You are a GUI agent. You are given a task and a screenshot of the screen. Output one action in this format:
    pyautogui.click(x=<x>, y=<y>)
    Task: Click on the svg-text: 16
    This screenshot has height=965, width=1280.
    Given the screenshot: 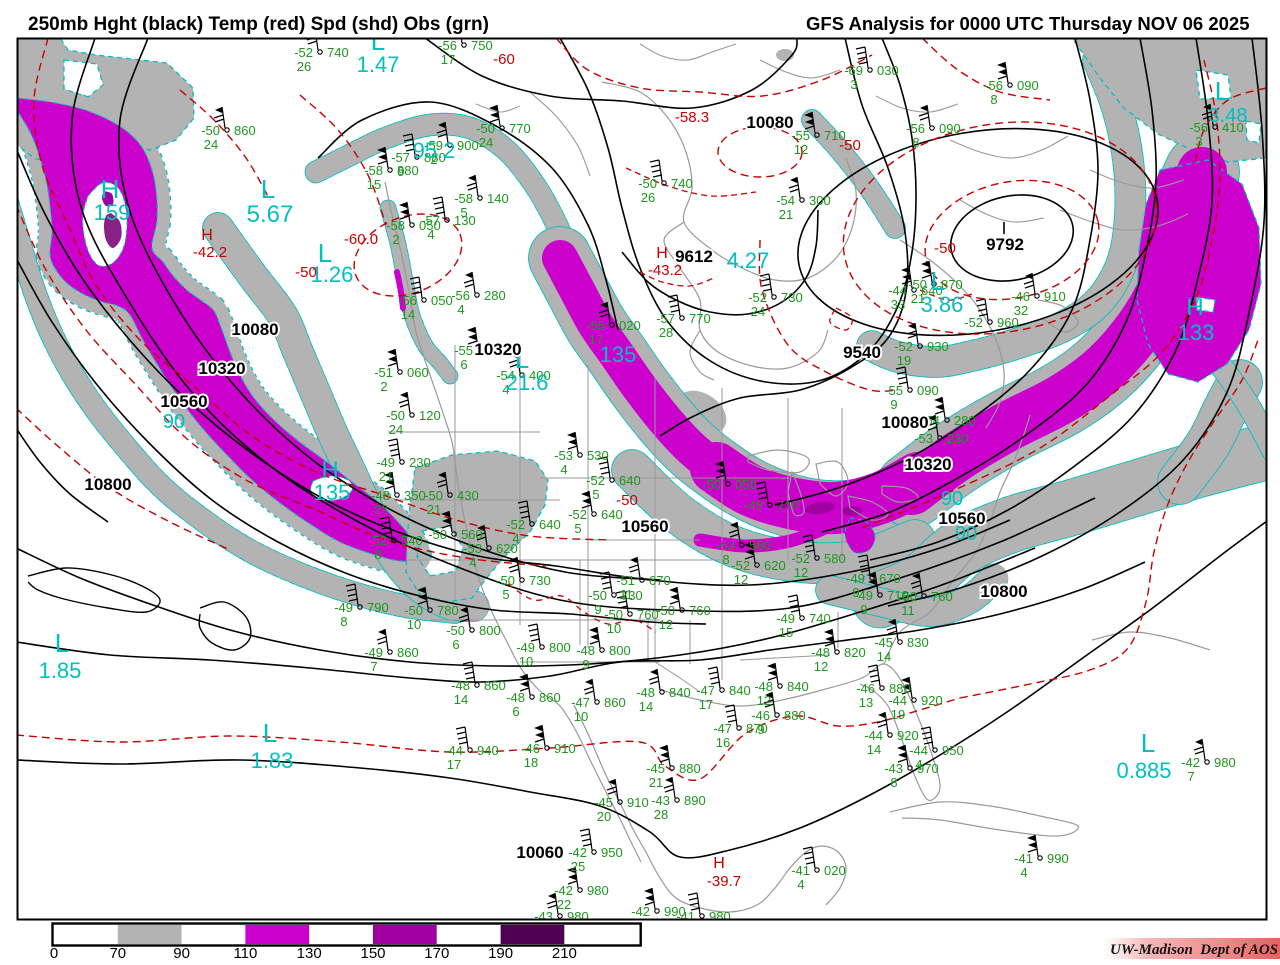 What is the action you would take?
    pyautogui.click(x=723, y=742)
    